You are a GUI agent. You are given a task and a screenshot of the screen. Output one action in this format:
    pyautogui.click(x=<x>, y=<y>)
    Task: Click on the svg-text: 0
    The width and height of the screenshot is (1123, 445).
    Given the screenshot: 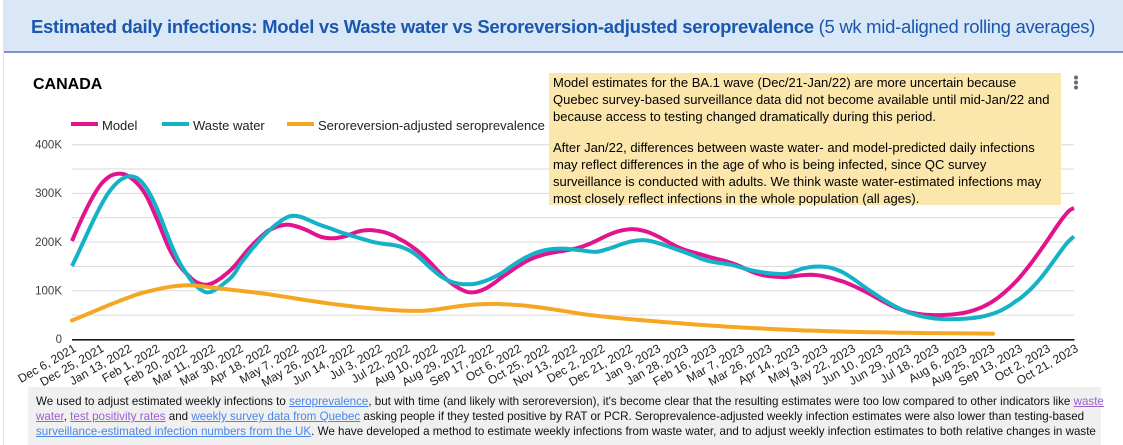 What is the action you would take?
    pyautogui.click(x=59, y=340)
    